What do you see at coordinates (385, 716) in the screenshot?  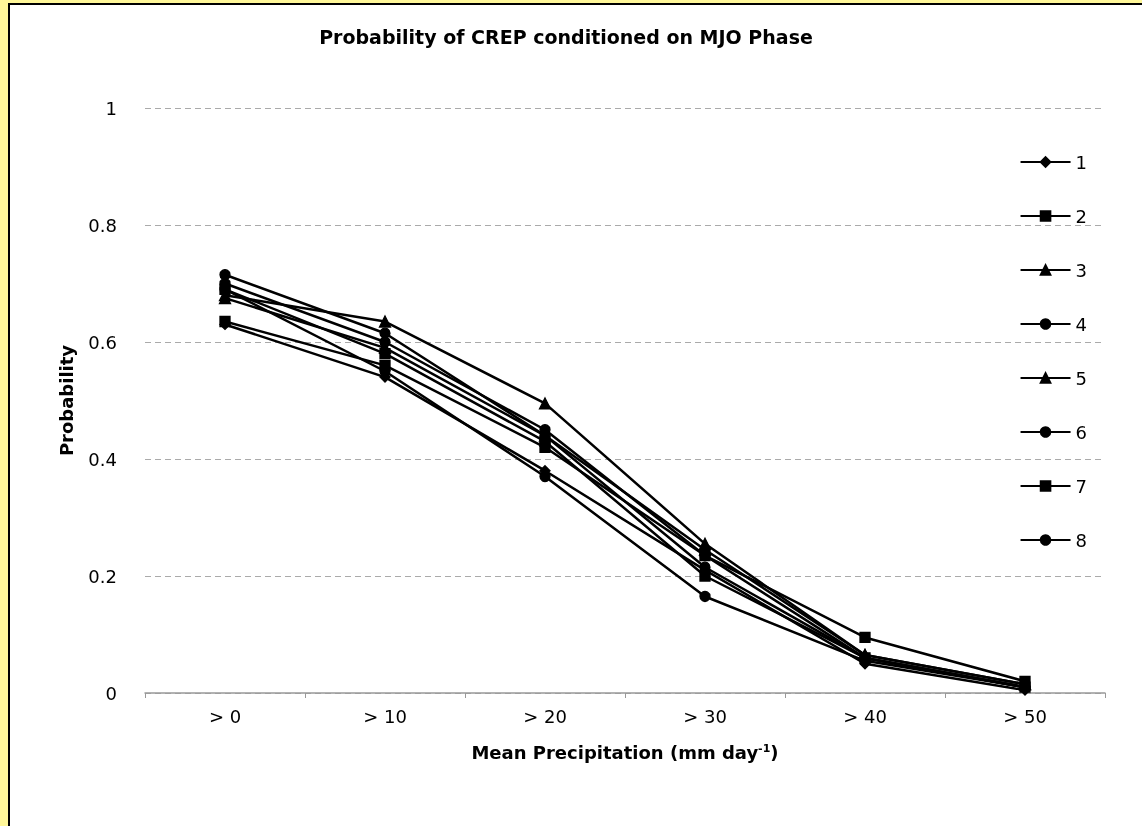 I see `x-tick-label: > 10` at bounding box center [385, 716].